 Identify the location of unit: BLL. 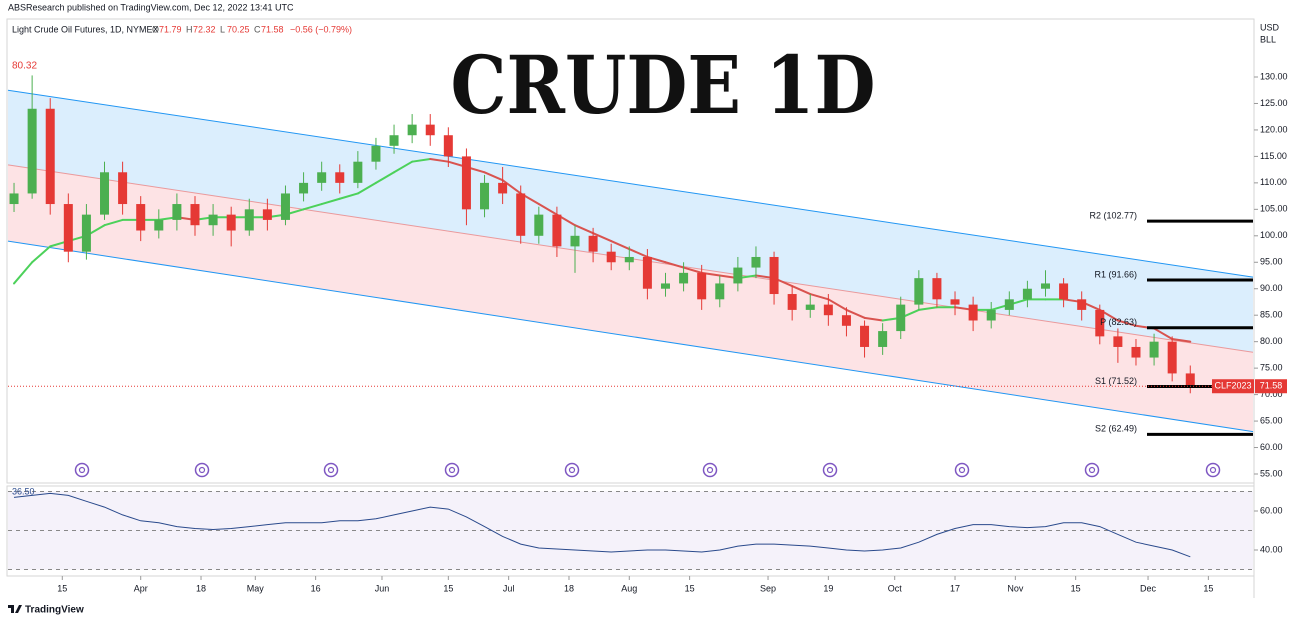
(1268, 39).